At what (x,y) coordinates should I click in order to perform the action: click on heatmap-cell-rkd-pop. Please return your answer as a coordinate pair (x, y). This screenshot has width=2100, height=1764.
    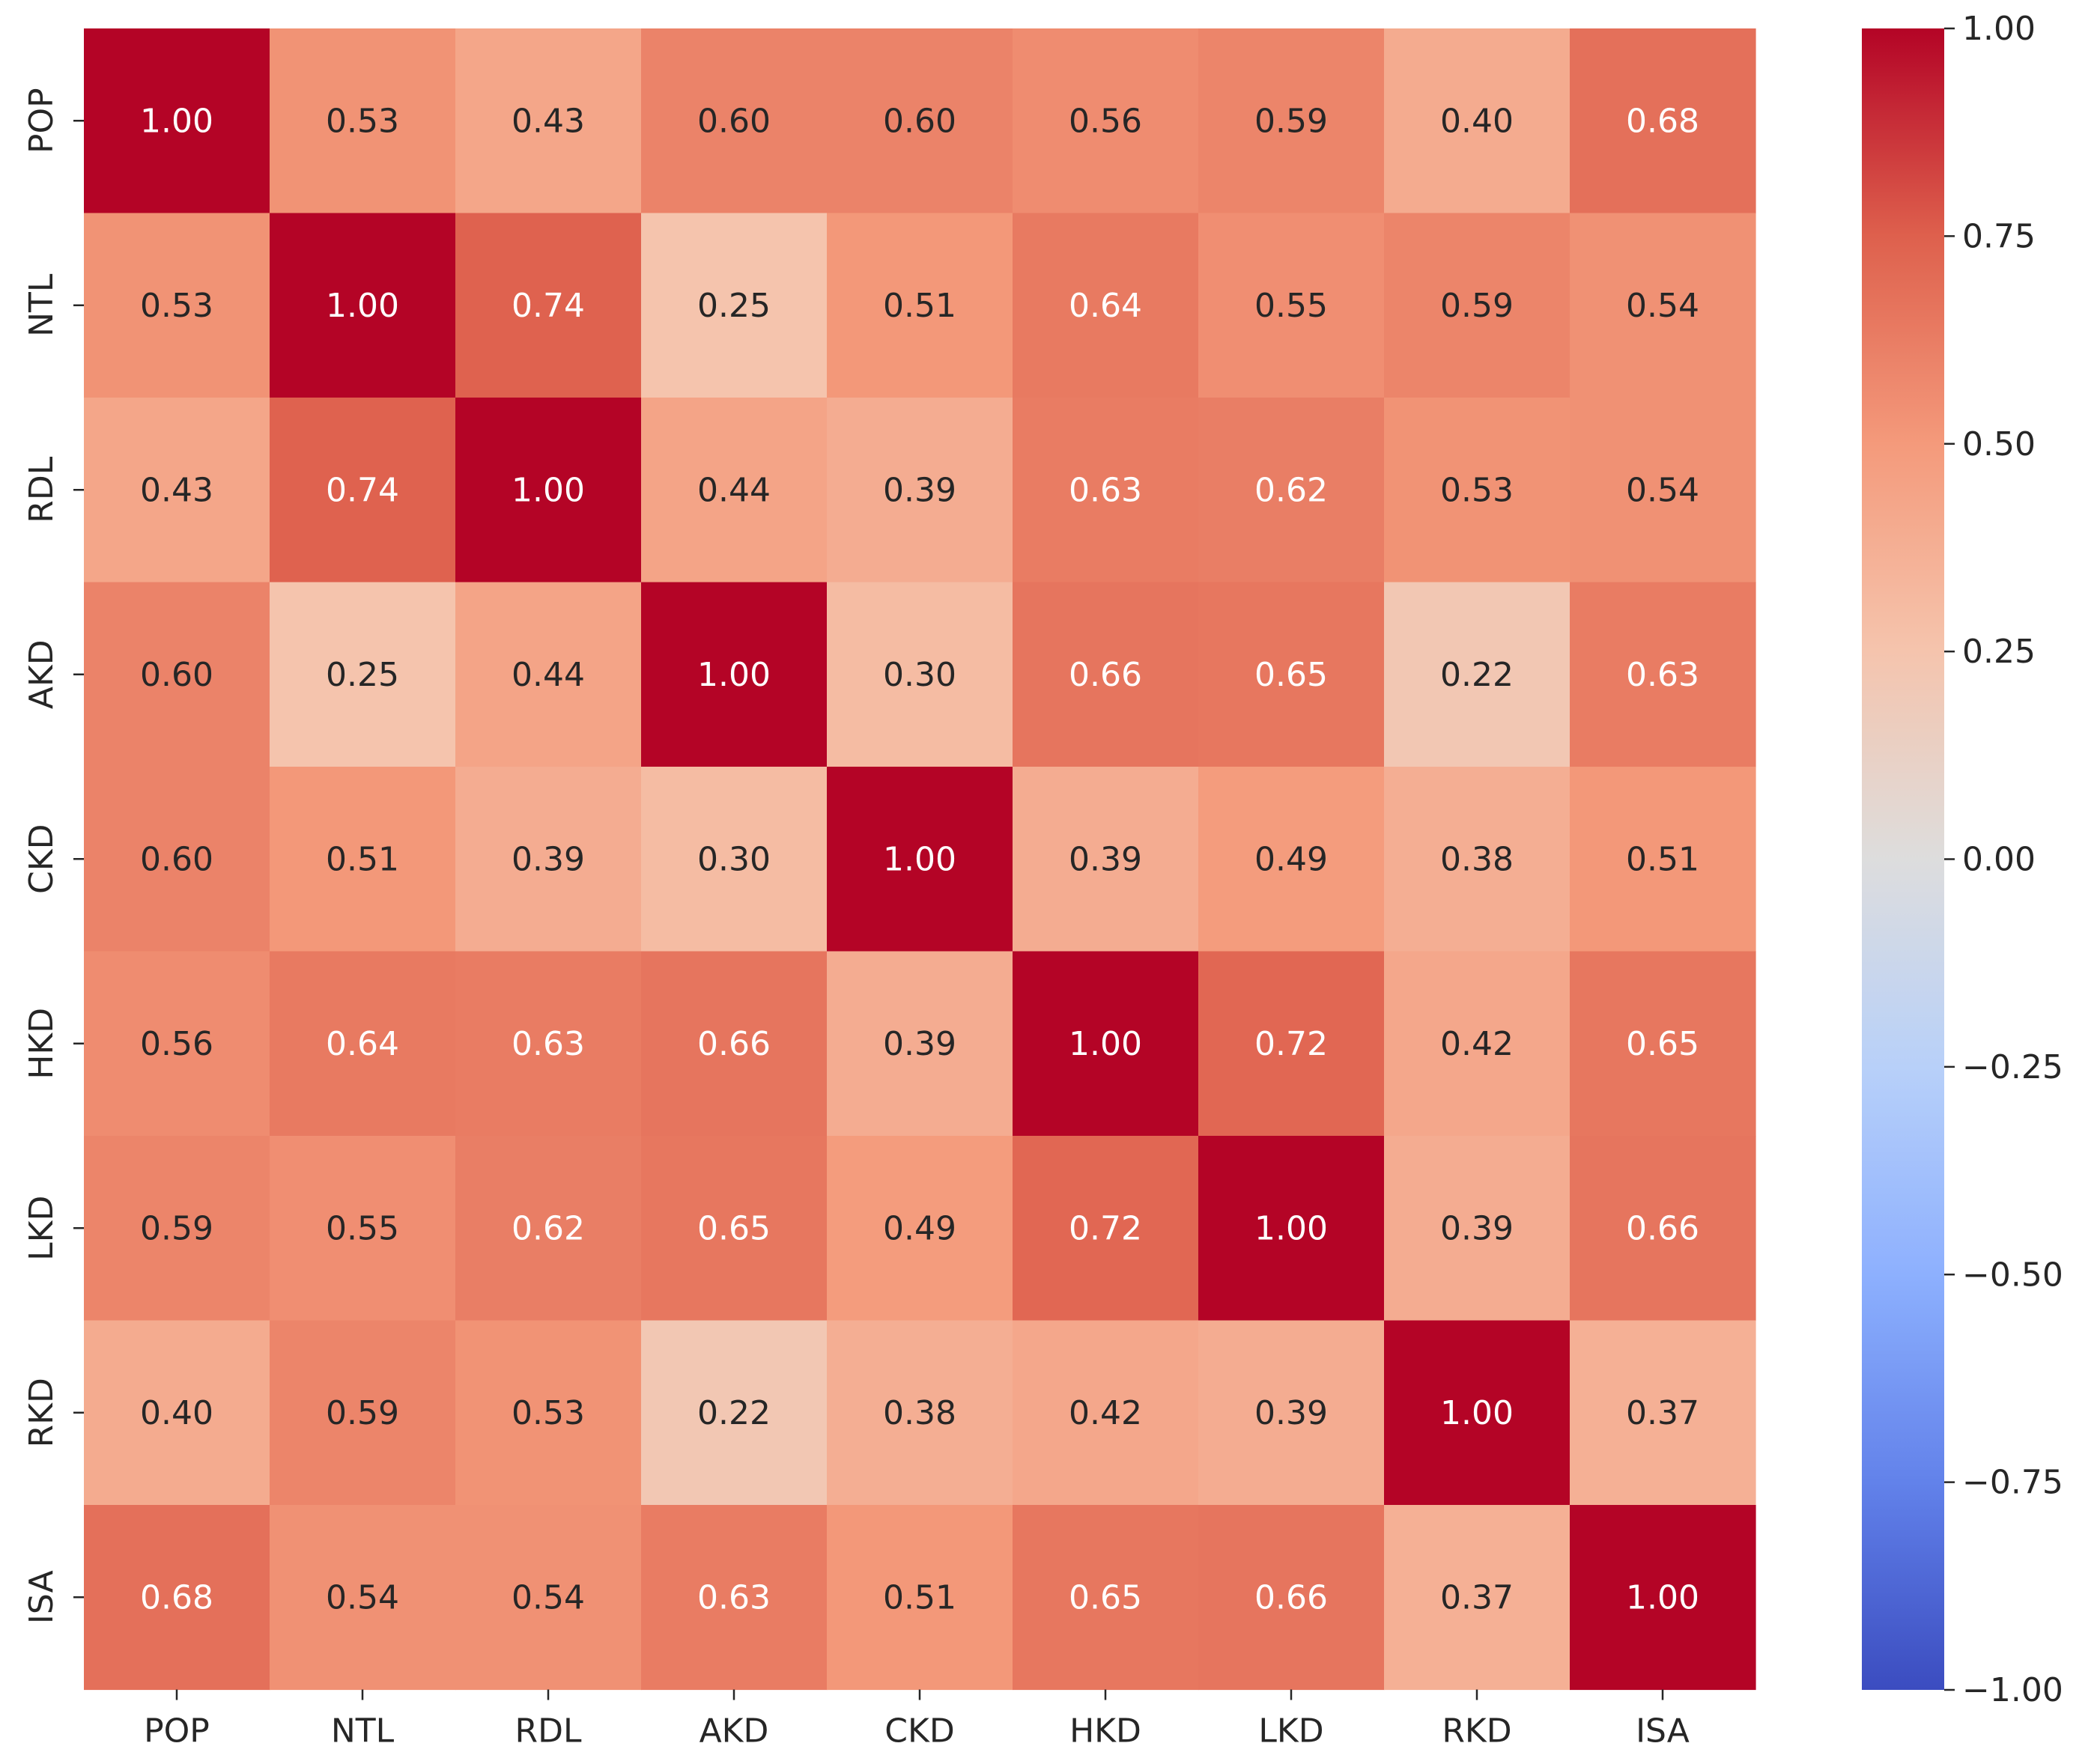
    Looking at the image, I should click on (177, 1413).